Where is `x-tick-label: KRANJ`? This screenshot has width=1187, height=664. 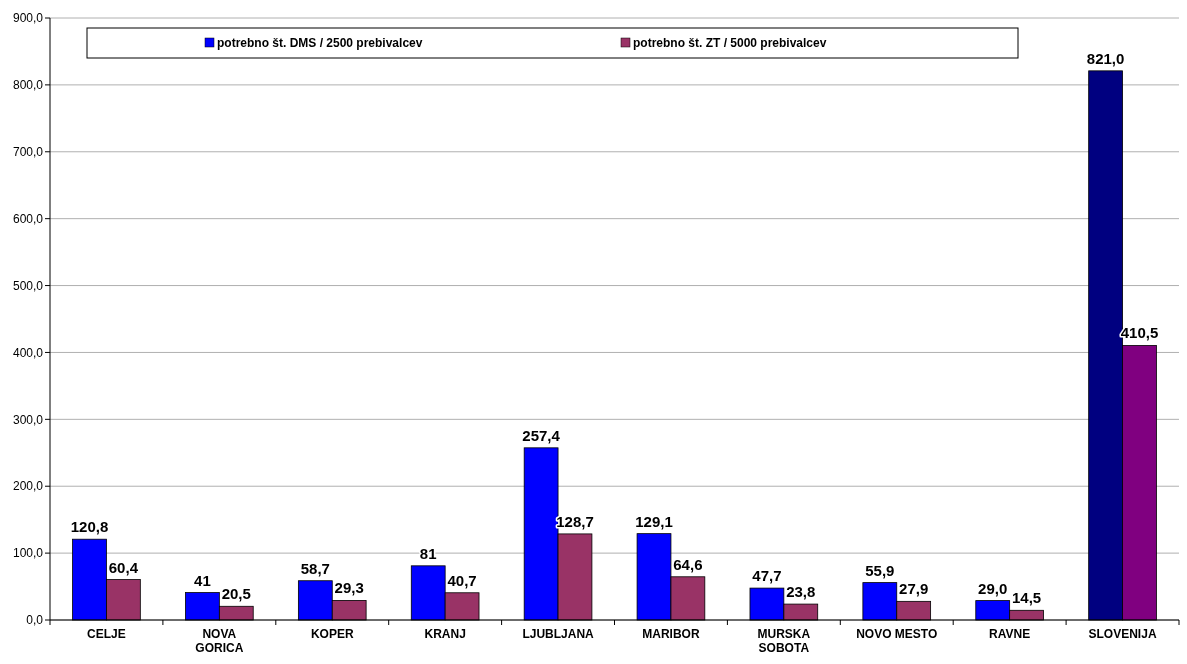 x-tick-label: KRANJ is located at coordinates (445, 634).